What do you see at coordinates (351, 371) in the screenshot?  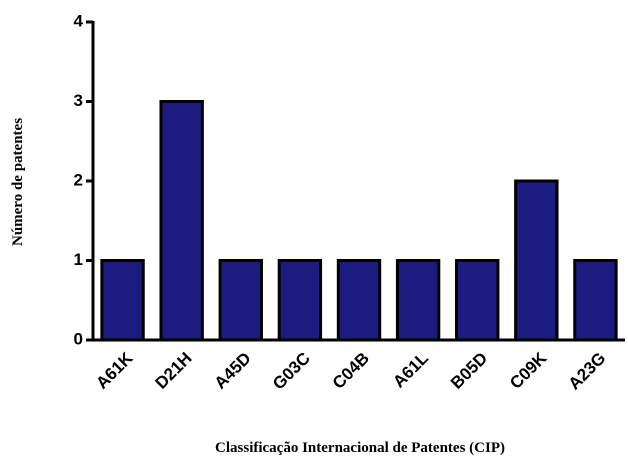 I see `x-tick-label: C04B` at bounding box center [351, 371].